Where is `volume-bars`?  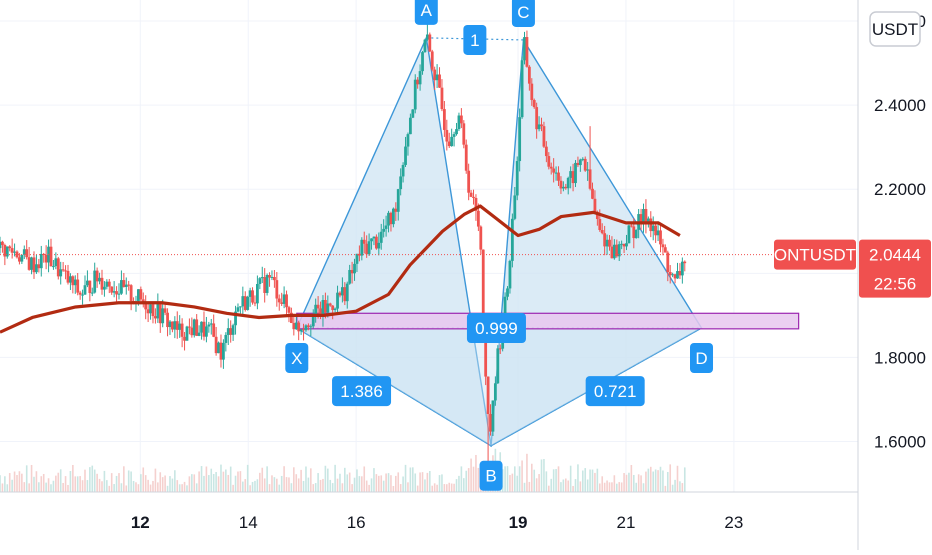 volume-bars is located at coordinates (343, 470).